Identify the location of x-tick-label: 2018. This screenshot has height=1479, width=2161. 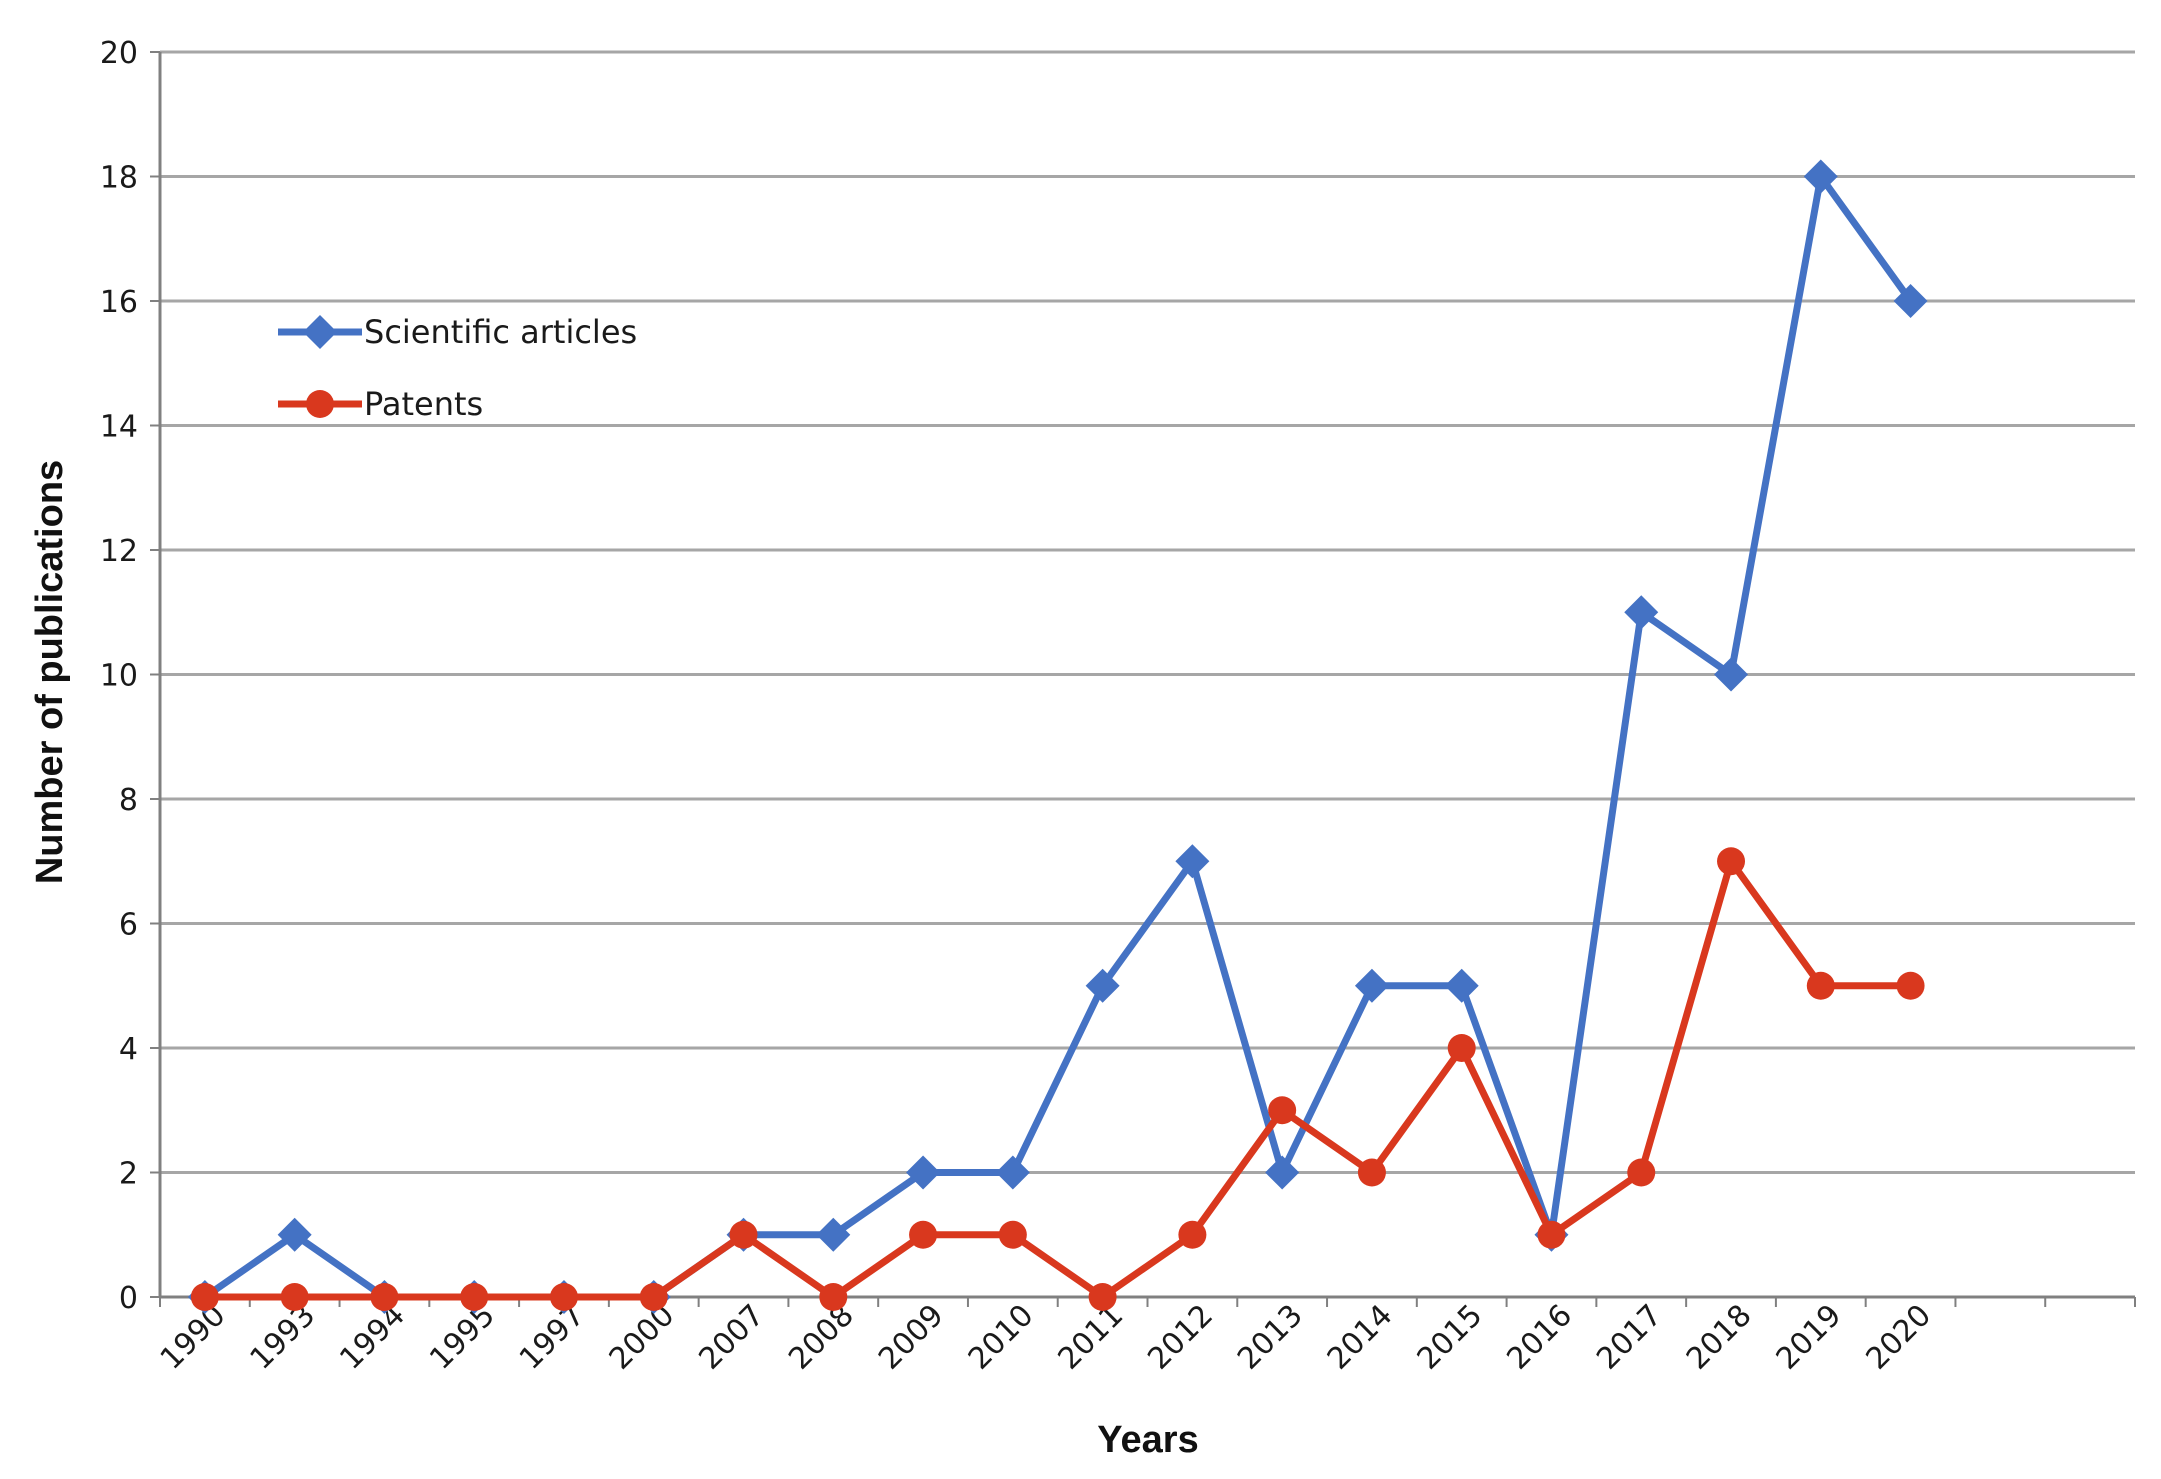
(1719, 1337).